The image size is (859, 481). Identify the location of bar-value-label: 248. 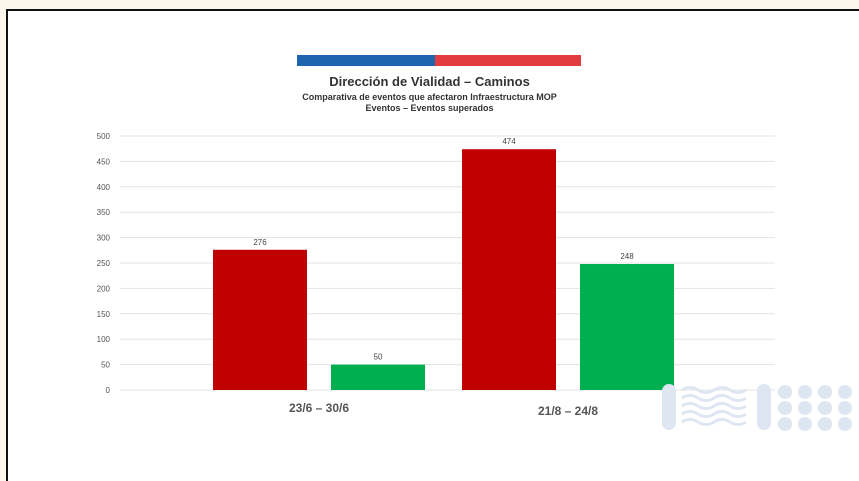
(627, 256).